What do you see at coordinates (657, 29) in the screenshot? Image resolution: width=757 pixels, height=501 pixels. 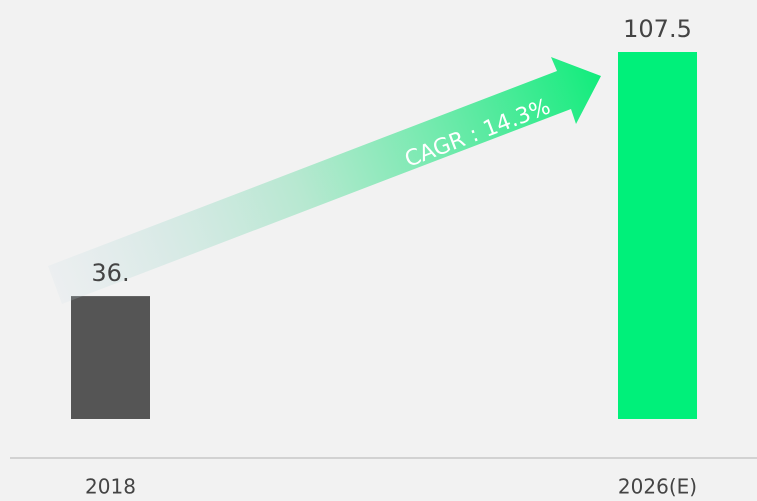 I see `value-label: 107.5` at bounding box center [657, 29].